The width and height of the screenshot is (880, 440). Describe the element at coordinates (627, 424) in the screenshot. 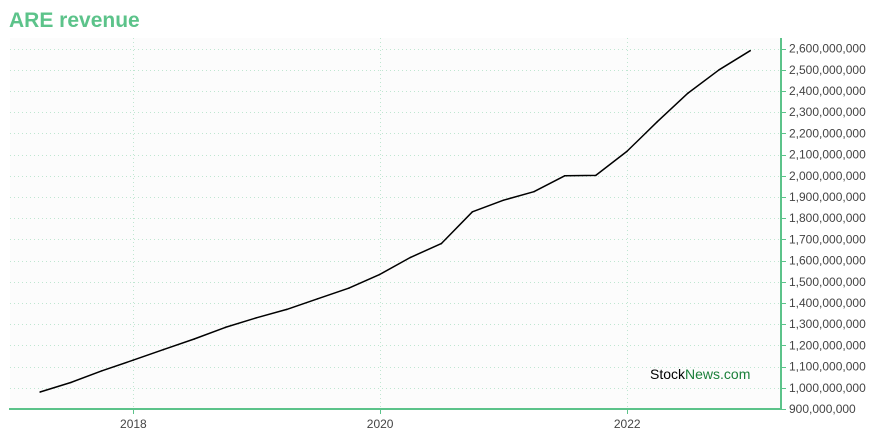

I see `x-tick-label: 2022` at that location.